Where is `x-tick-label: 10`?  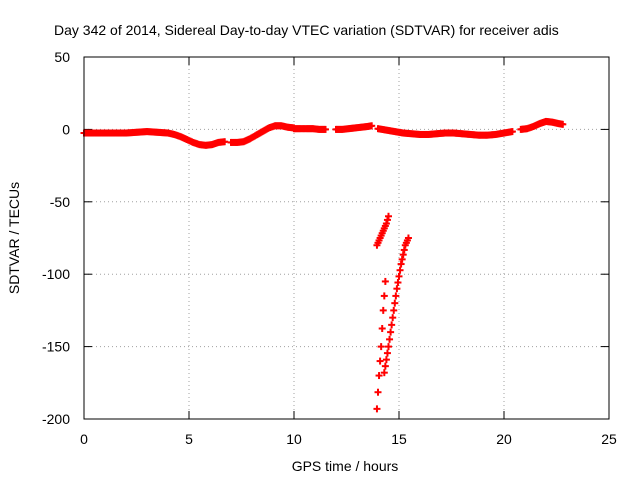 x-tick-label: 10 is located at coordinates (294, 439).